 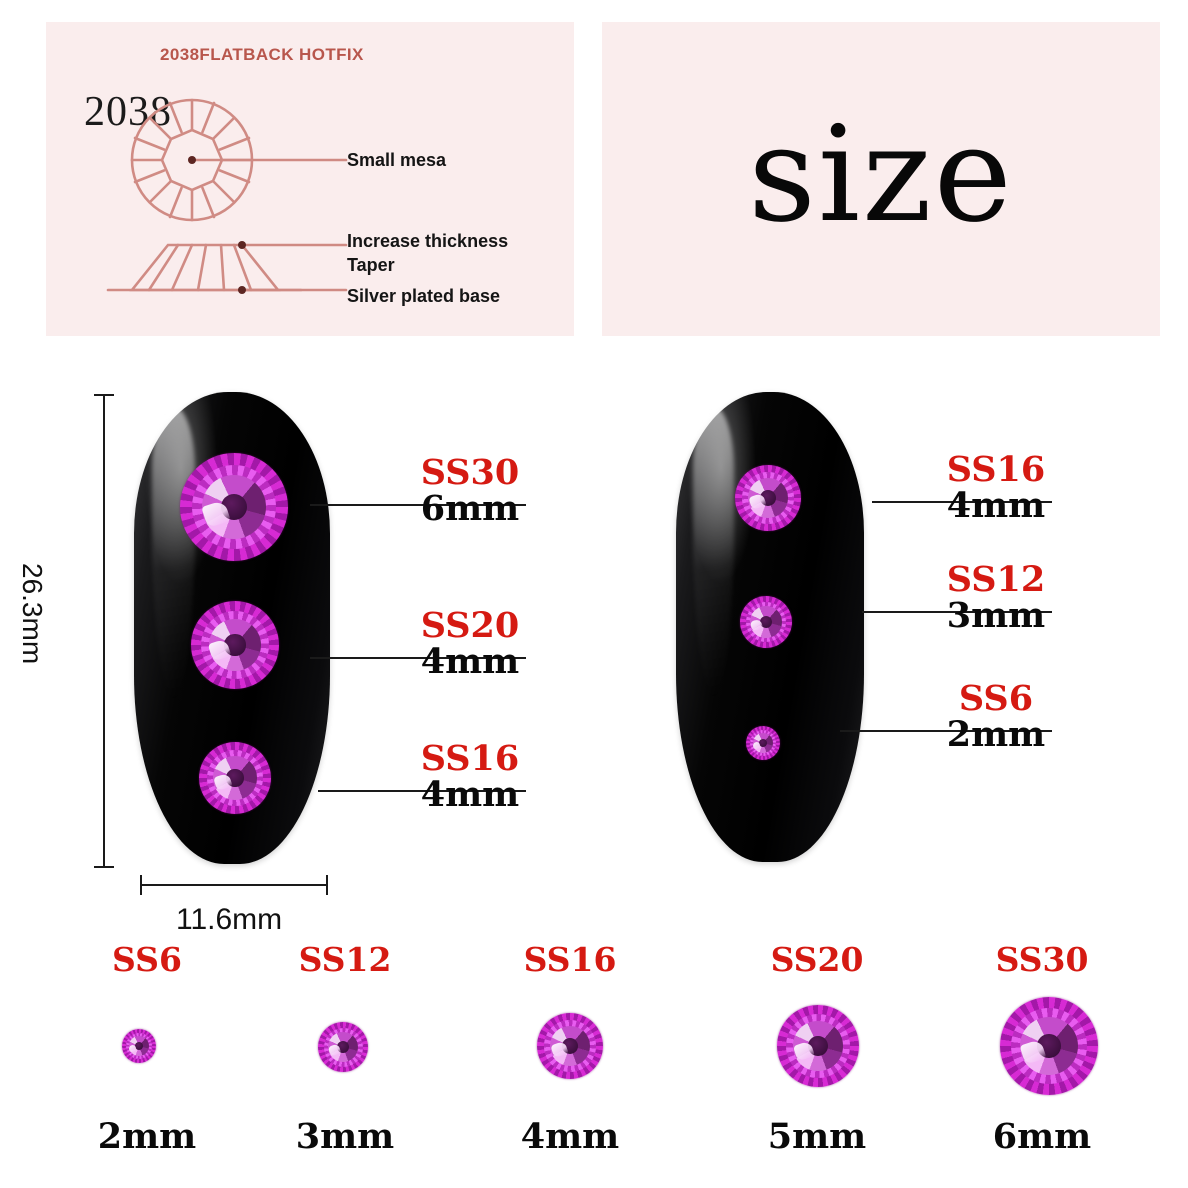 I want to click on gem-swatch-ss6, so click(x=139, y=1046).